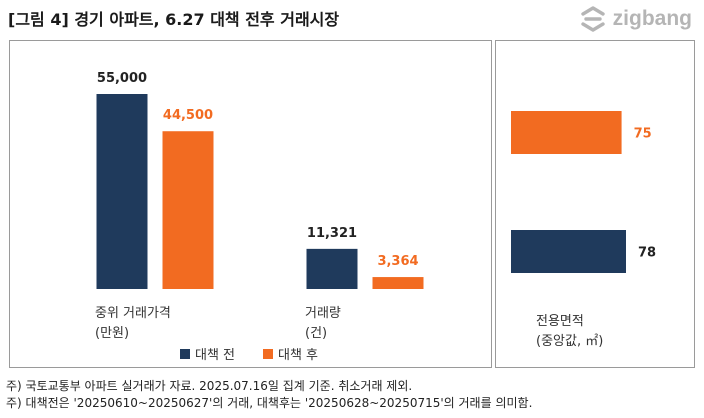 This screenshot has height=418, width=704. What do you see at coordinates (298, 355) in the screenshot?
I see `legend-label-after: 대책 후` at bounding box center [298, 355].